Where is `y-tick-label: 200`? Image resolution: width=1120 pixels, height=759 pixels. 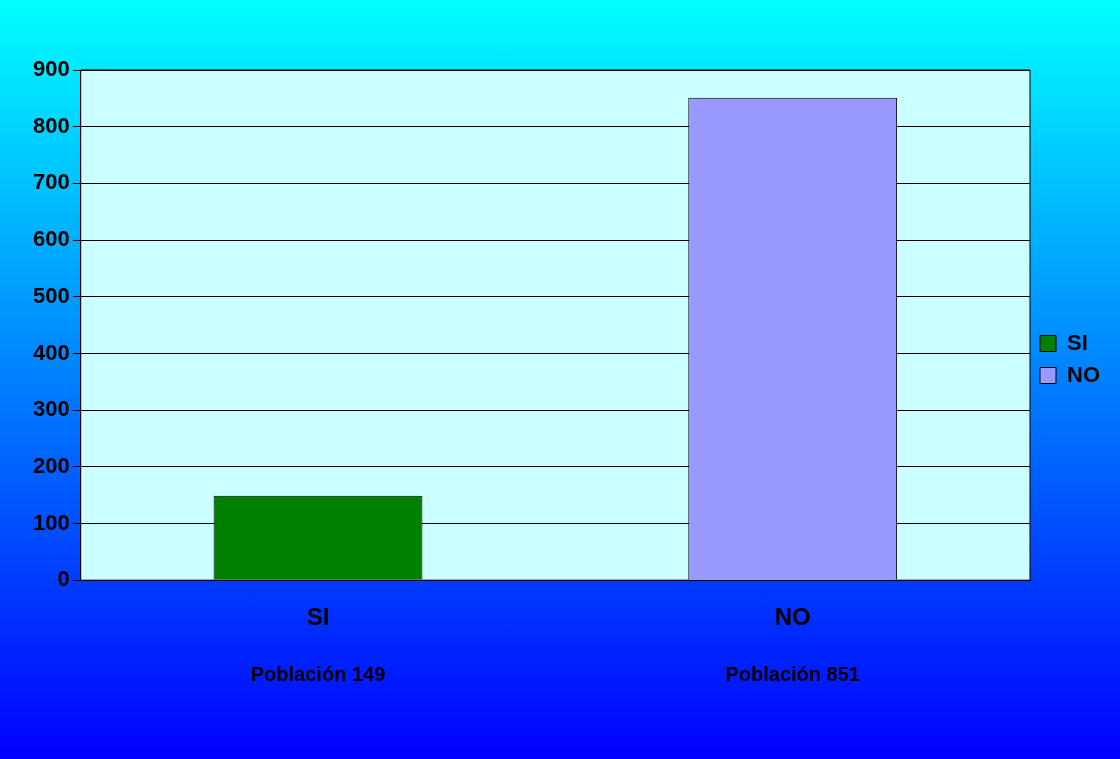 y-tick-label: 200 is located at coordinates (51, 465).